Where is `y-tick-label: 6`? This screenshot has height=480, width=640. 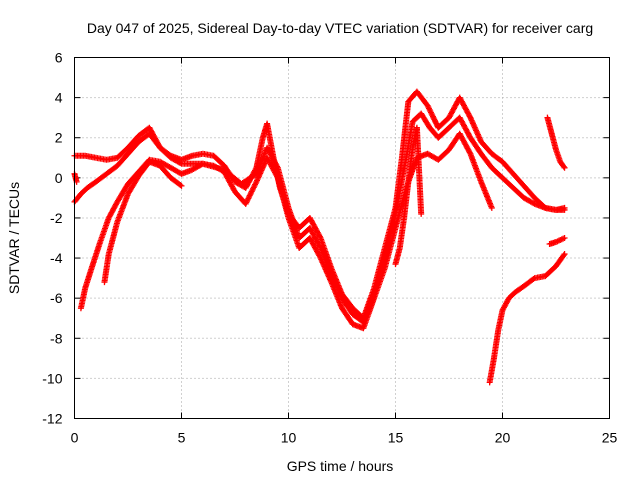 y-tick-label: 6 is located at coordinates (59, 58).